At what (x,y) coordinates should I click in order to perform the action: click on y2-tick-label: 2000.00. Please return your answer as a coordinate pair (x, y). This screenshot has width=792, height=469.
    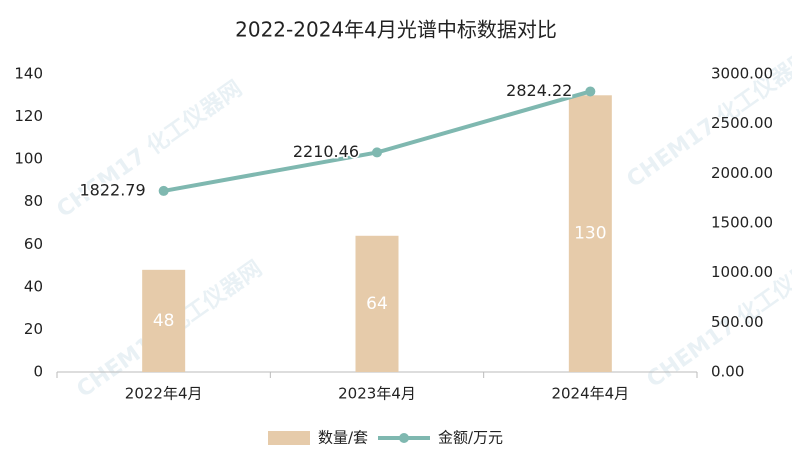
    Looking at the image, I should click on (742, 173).